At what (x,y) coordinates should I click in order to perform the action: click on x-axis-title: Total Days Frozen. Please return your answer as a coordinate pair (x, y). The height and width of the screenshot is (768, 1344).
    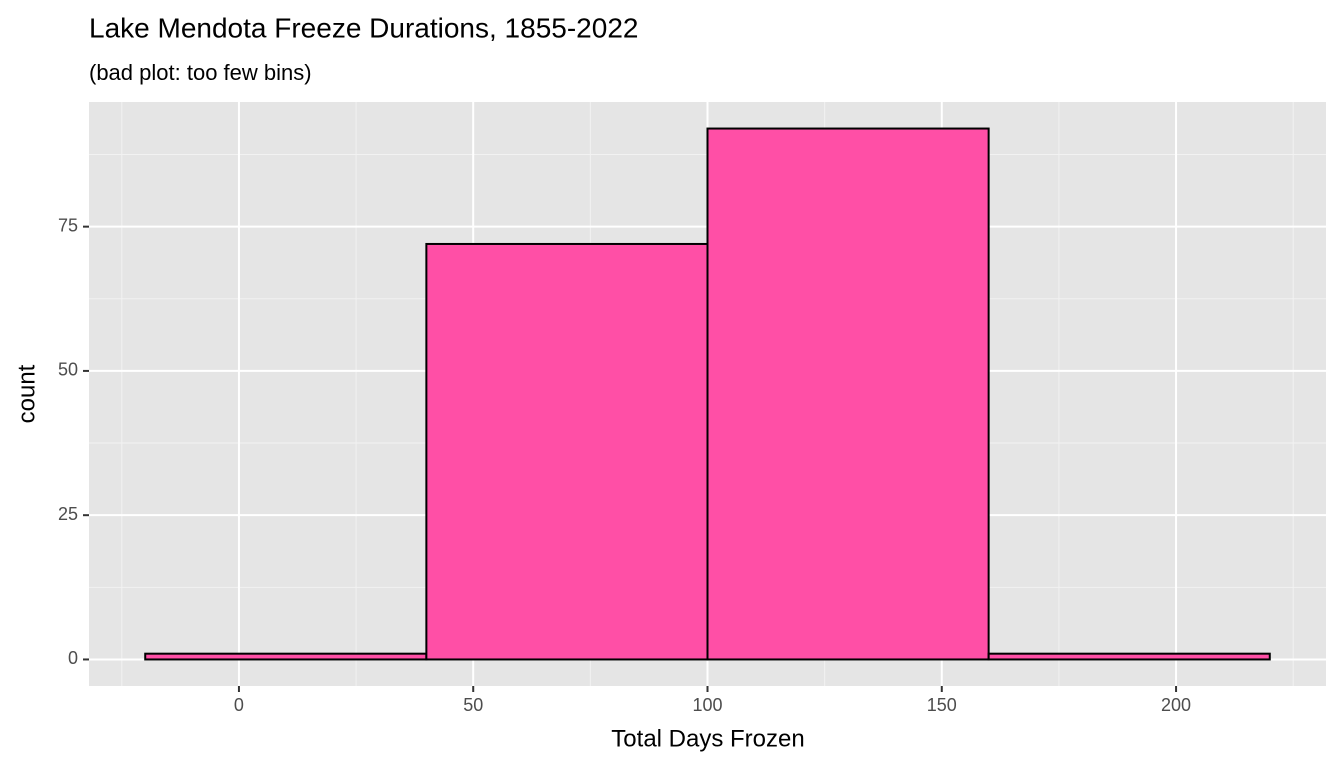
    Looking at the image, I should click on (707, 738).